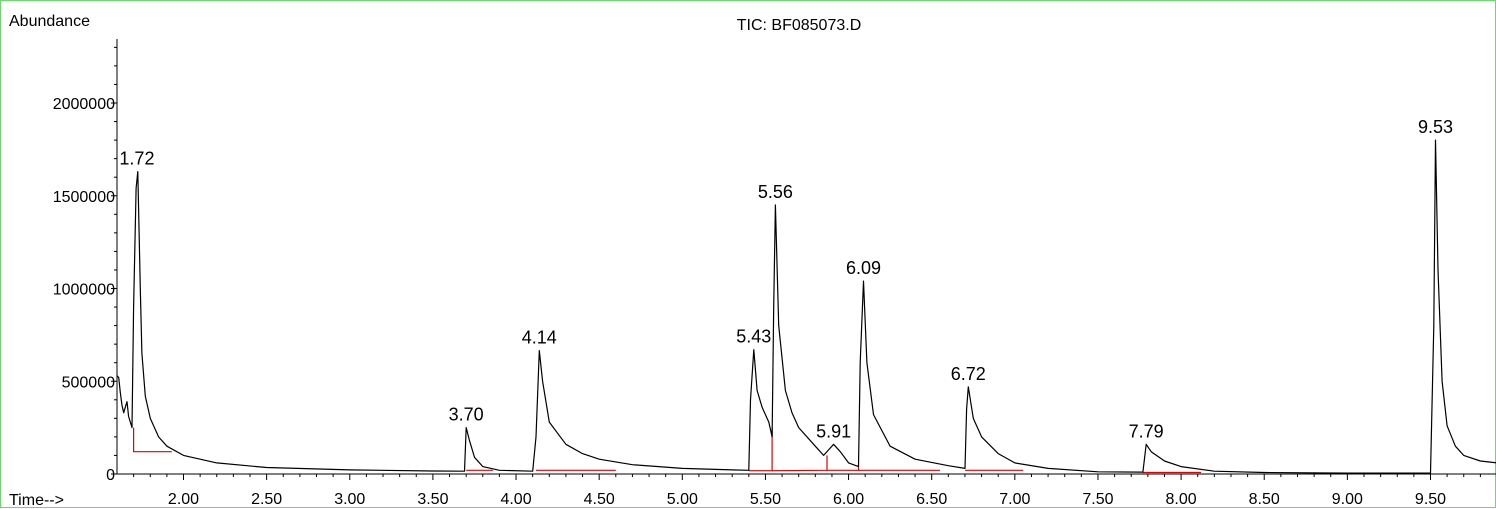  What do you see at coordinates (1097, 499) in the screenshot?
I see `x-tick-label: 7.50` at bounding box center [1097, 499].